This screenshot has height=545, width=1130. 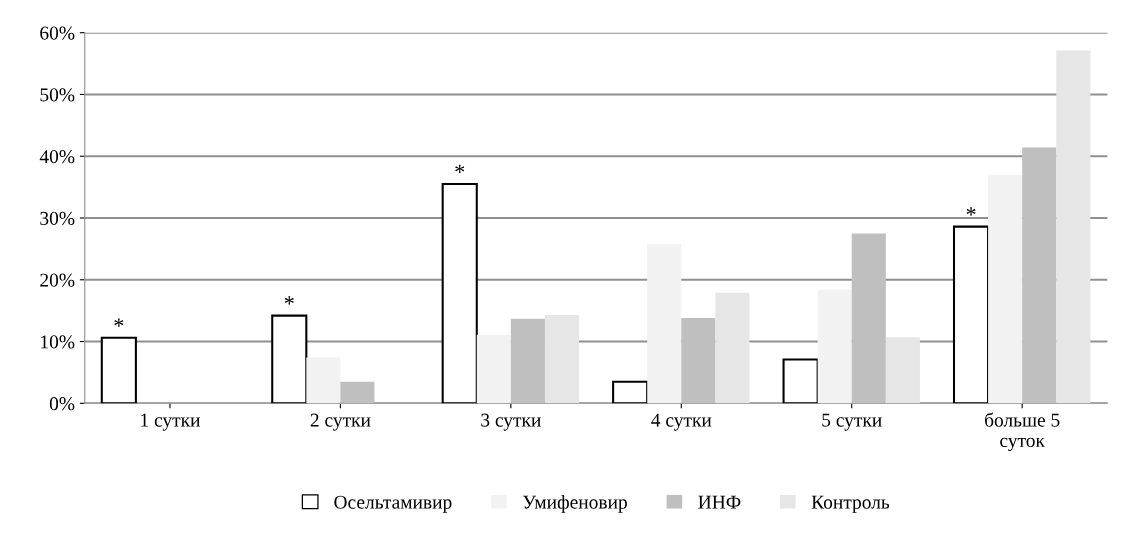 What do you see at coordinates (574, 504) in the screenshot?
I see `legend-label: Умифеновир` at bounding box center [574, 504].